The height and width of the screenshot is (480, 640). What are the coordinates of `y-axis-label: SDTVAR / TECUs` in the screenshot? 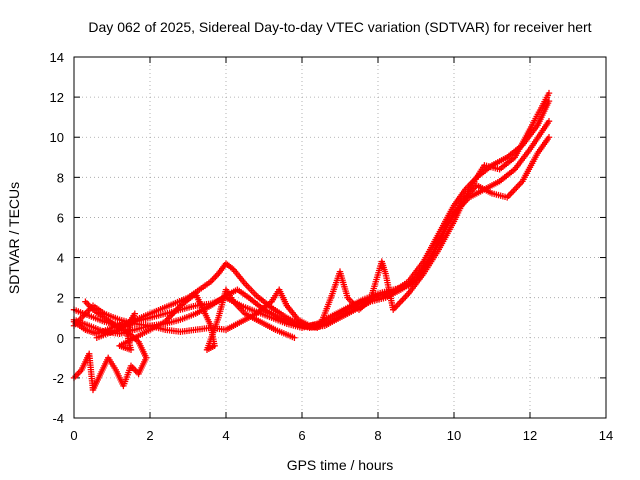 It's located at (14, 238).